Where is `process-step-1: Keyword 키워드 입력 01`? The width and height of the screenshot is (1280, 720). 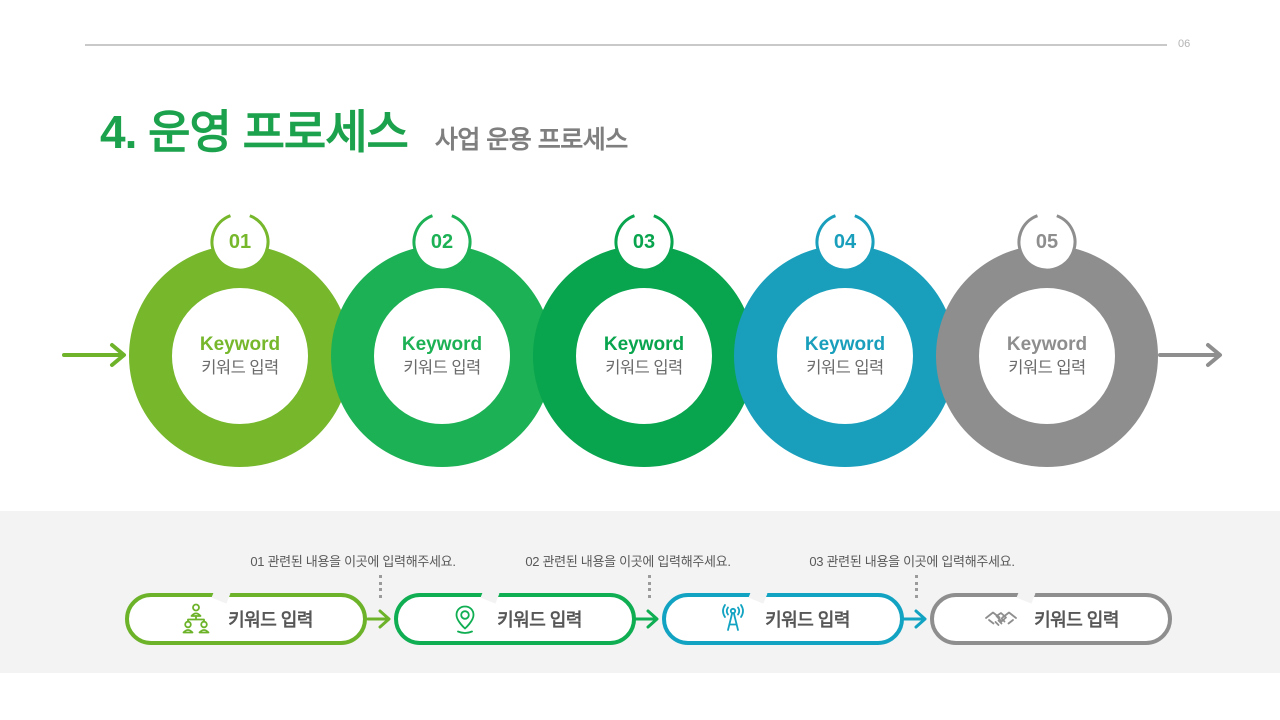 process-step-1: Keyword 키워드 입력 01 is located at coordinates (240, 339).